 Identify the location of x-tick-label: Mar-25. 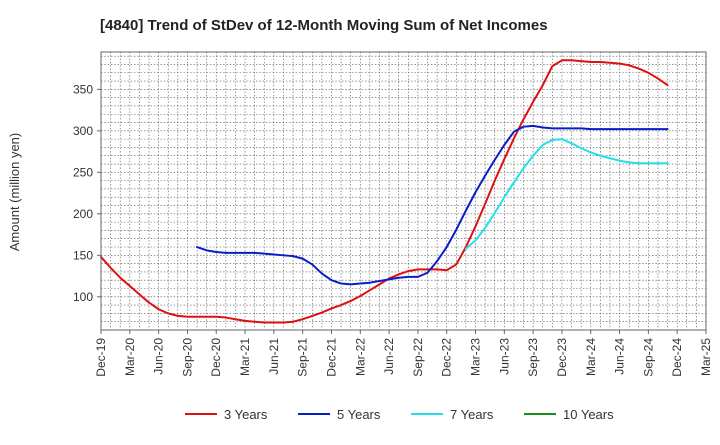
(706, 357).